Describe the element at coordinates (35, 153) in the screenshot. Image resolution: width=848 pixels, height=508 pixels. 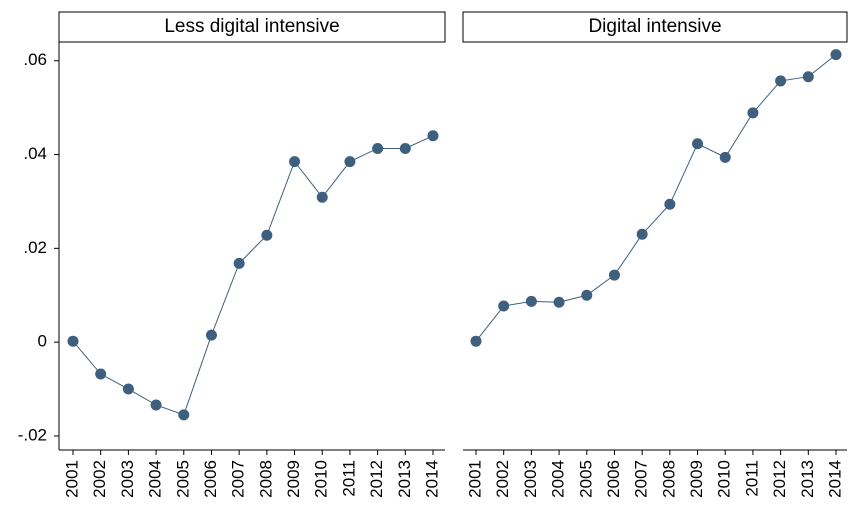
I see `y-tick-label: .04` at that location.